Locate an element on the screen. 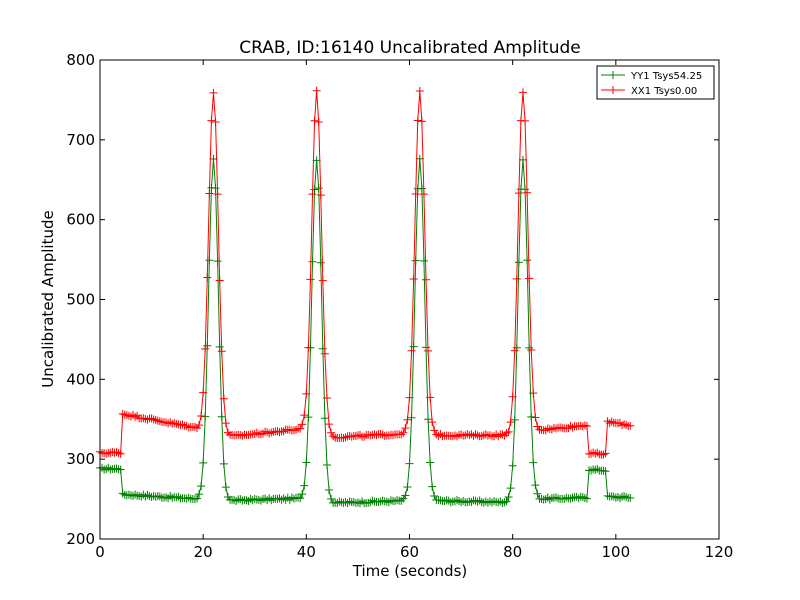 This screenshot has height=600, width=800. x-tick-label: 120 is located at coordinates (719, 552).